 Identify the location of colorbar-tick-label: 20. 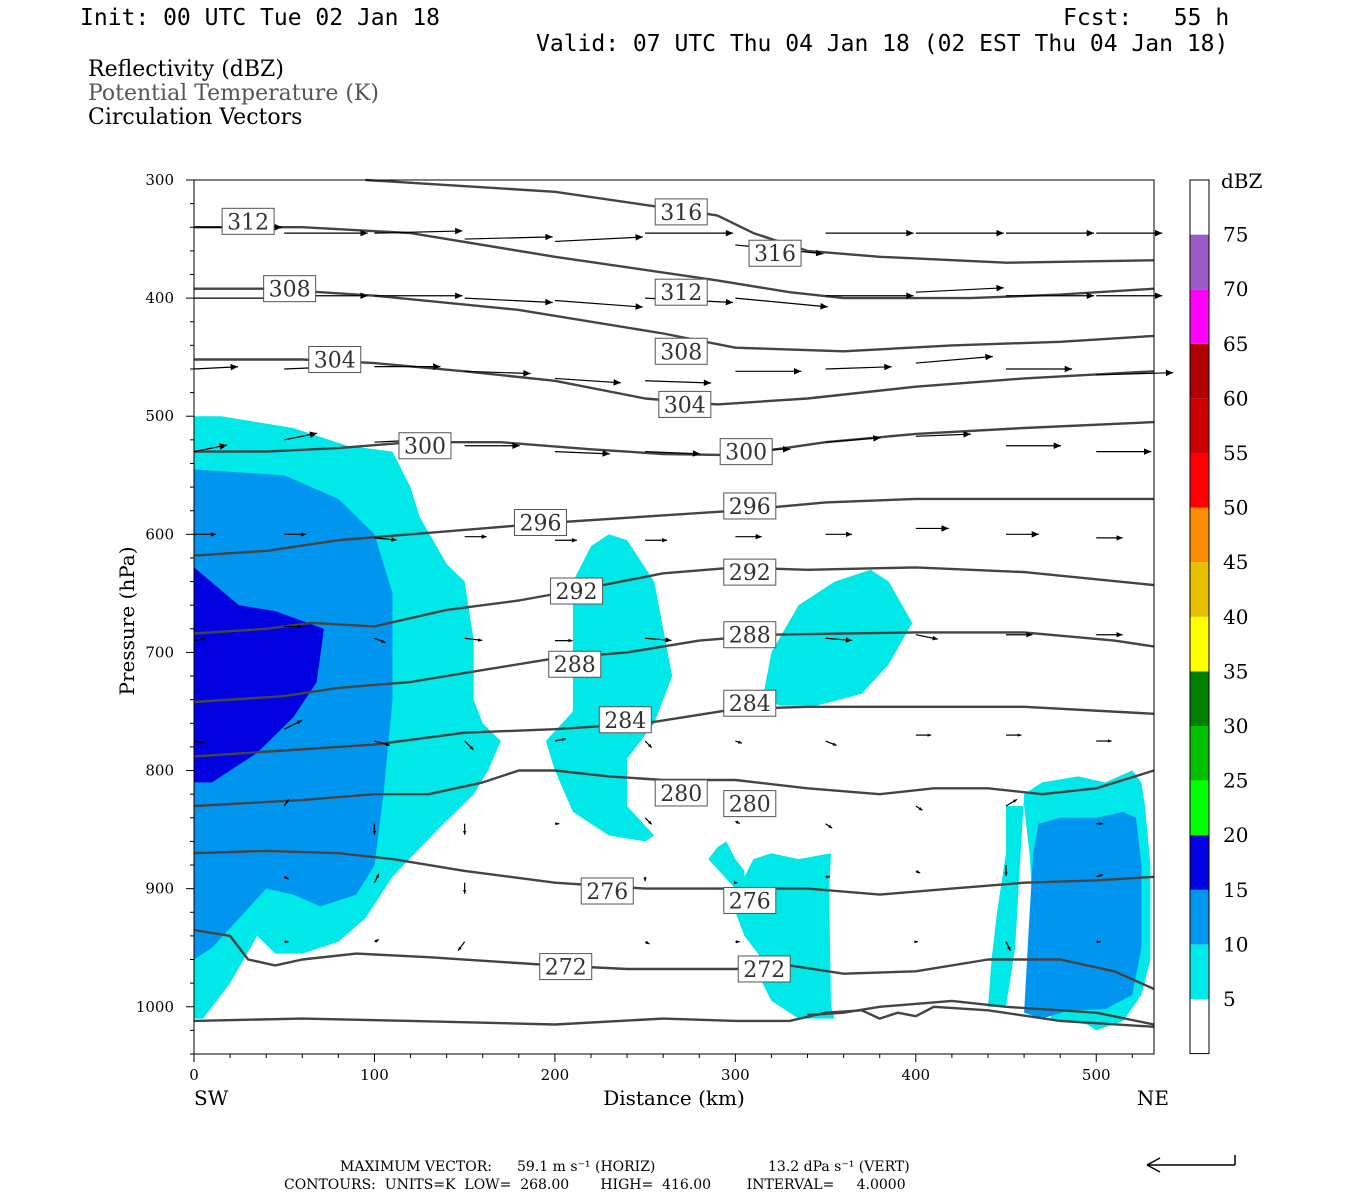
(1235, 835).